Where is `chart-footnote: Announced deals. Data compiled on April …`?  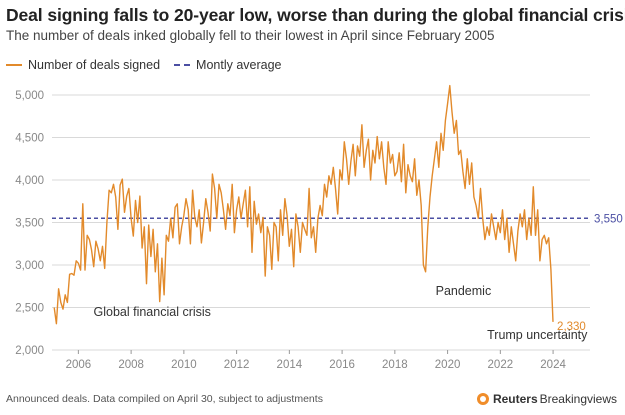 chart-footnote: Announced deals. Data compiled on April … is located at coordinates (164, 399).